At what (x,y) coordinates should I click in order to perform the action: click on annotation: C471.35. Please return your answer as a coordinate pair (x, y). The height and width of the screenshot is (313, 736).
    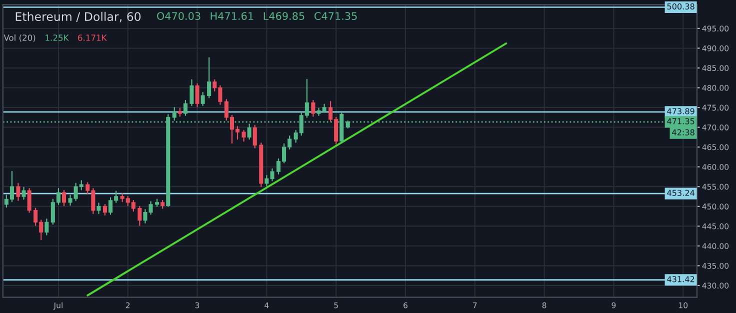
    Looking at the image, I should click on (335, 16).